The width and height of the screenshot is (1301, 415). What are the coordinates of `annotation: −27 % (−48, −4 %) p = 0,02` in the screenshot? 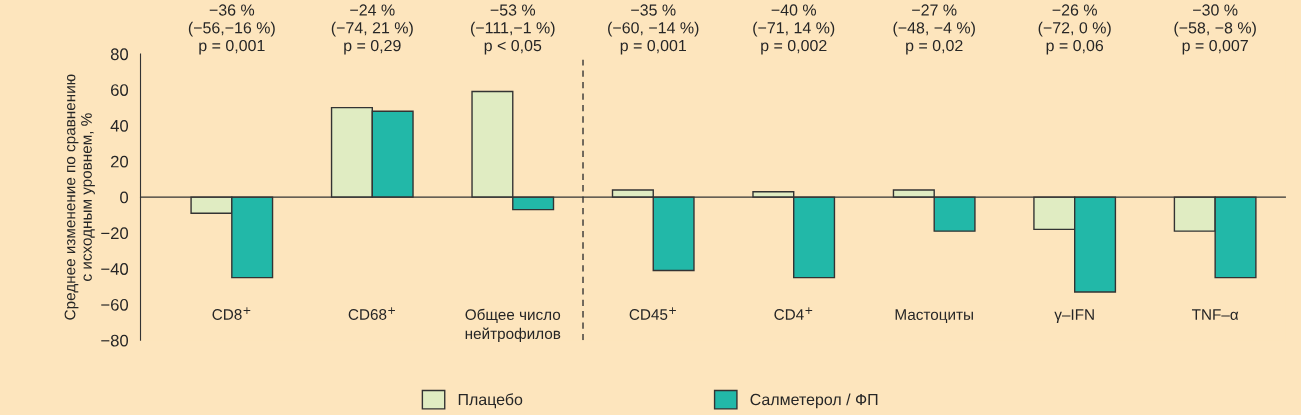 It's located at (934, 29).